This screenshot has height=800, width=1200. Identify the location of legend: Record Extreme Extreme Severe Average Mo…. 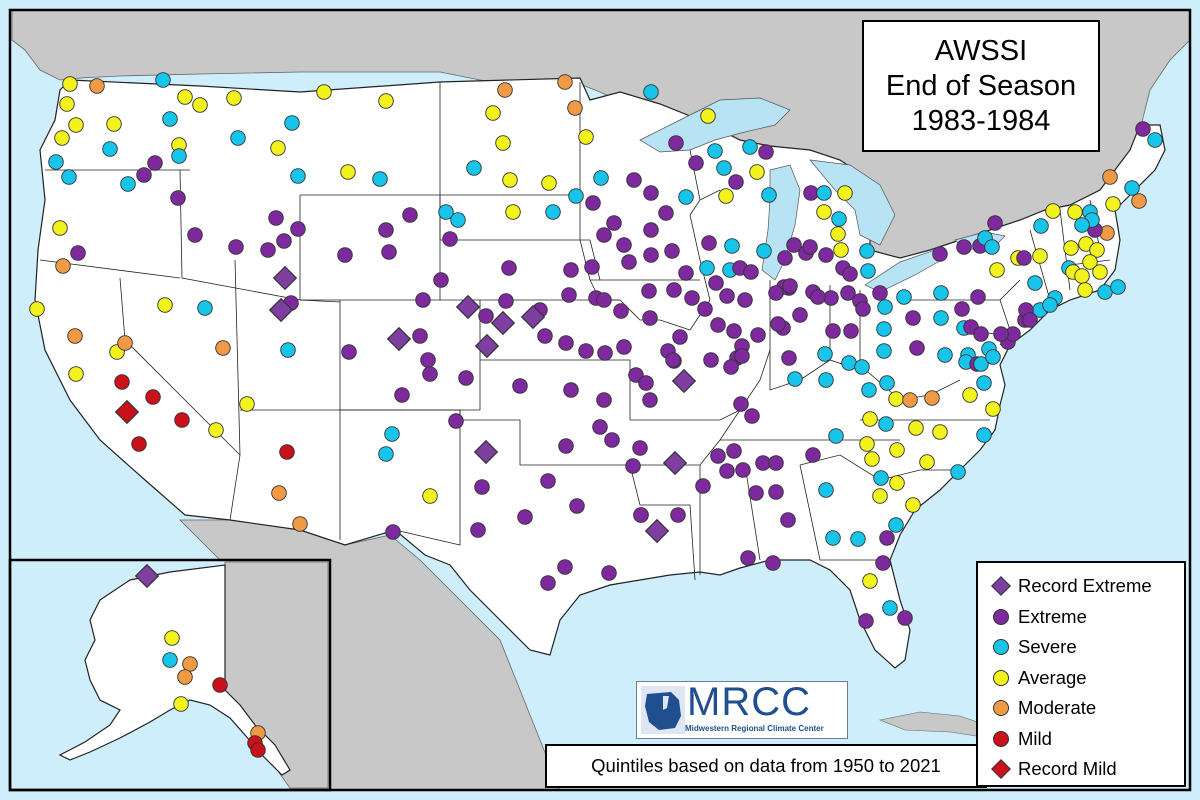
(1081, 674).